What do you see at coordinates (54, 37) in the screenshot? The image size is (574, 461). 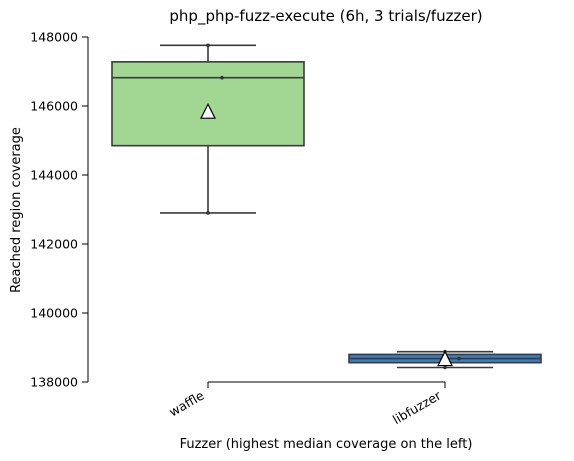 I see `y-tick-label: 148000` at bounding box center [54, 37].